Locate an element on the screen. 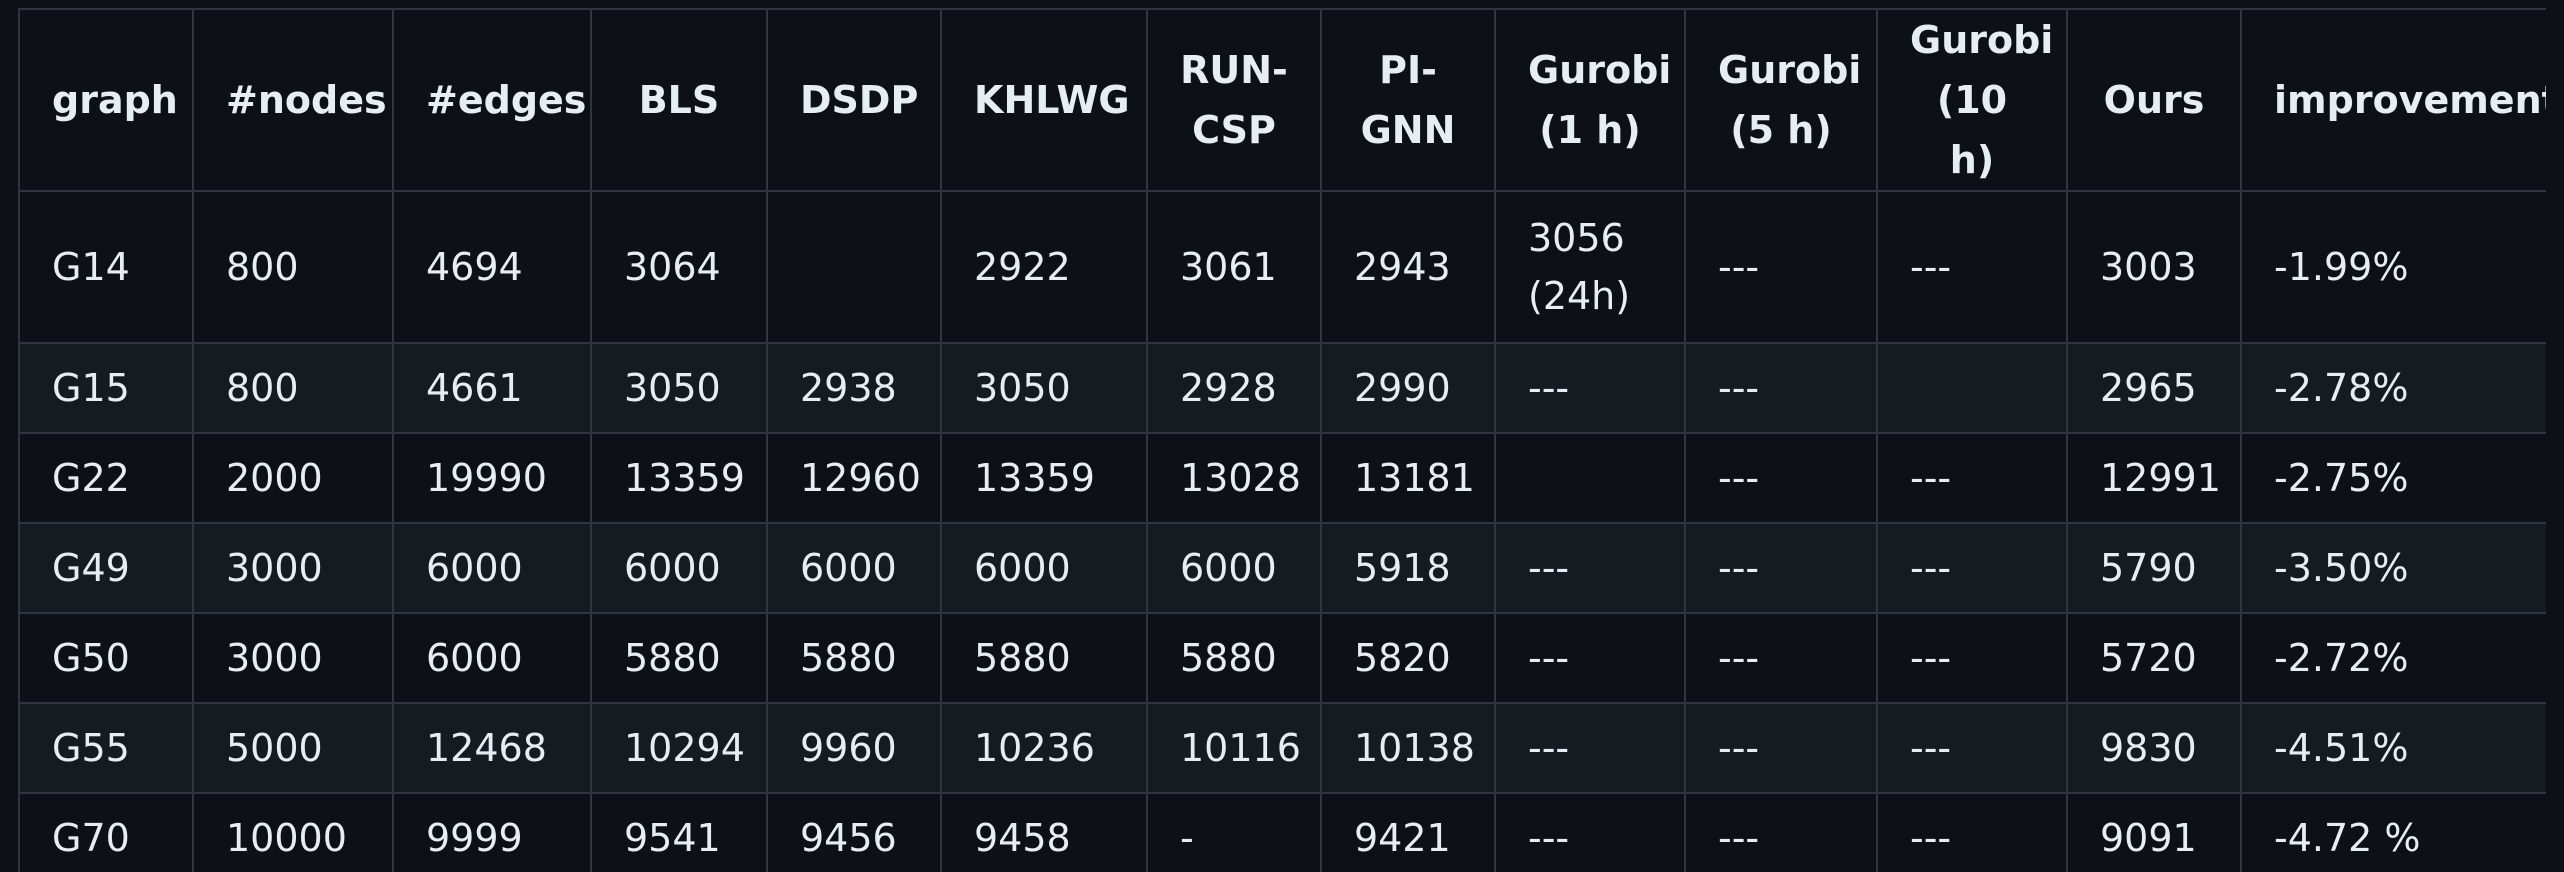 This screenshot has width=2564, height=872. cell-ours: 5790 is located at coordinates (2154, 568).